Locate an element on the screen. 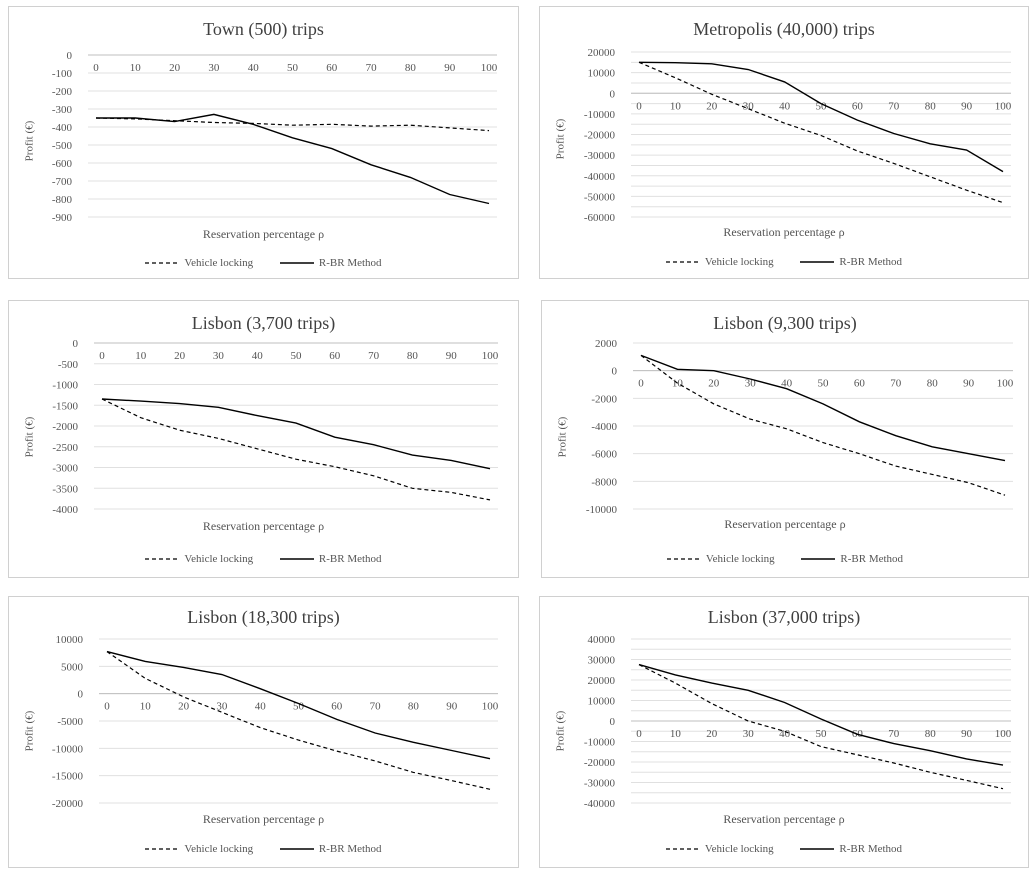 This screenshot has width=1030, height=871. legend-item-rbr: R-BR Method is located at coordinates (330, 559).